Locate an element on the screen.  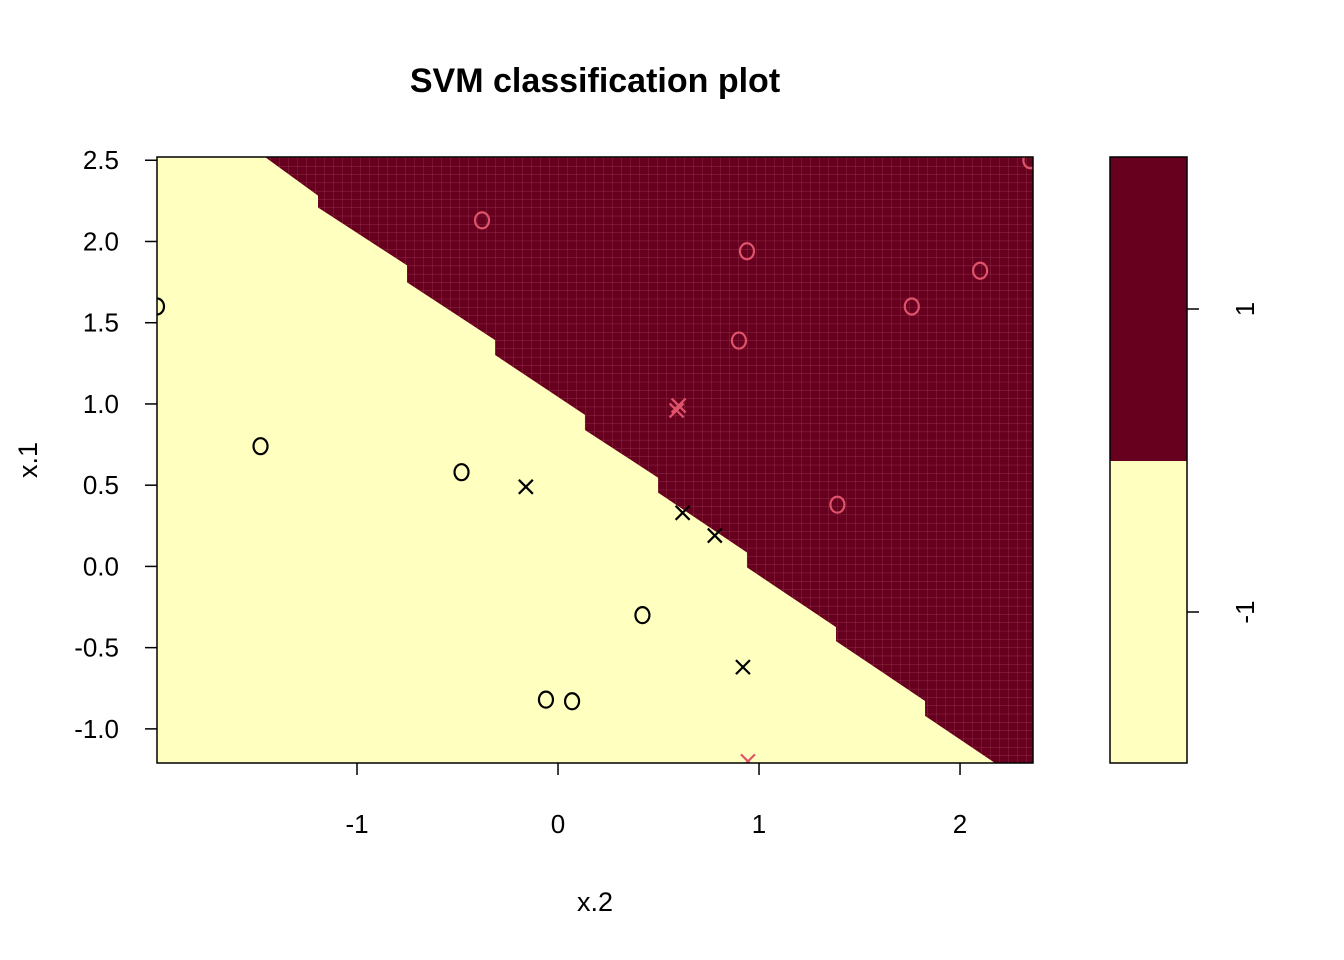
x-tick-label: -1 is located at coordinates (356, 824).